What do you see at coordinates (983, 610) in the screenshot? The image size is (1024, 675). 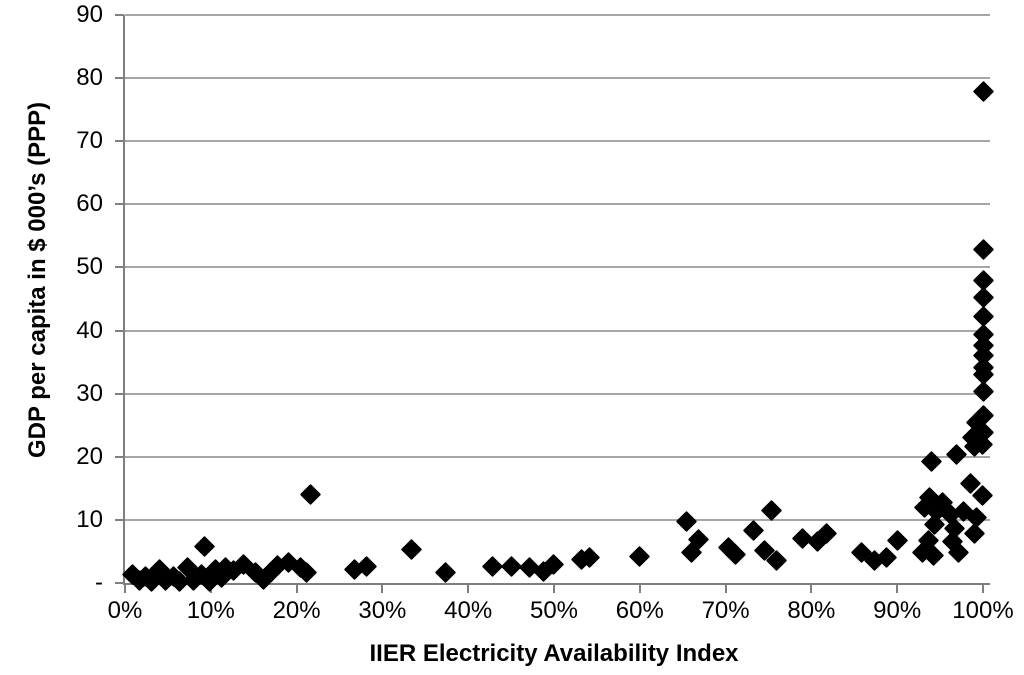 I see `x-tick-label: 100%` at bounding box center [983, 610].